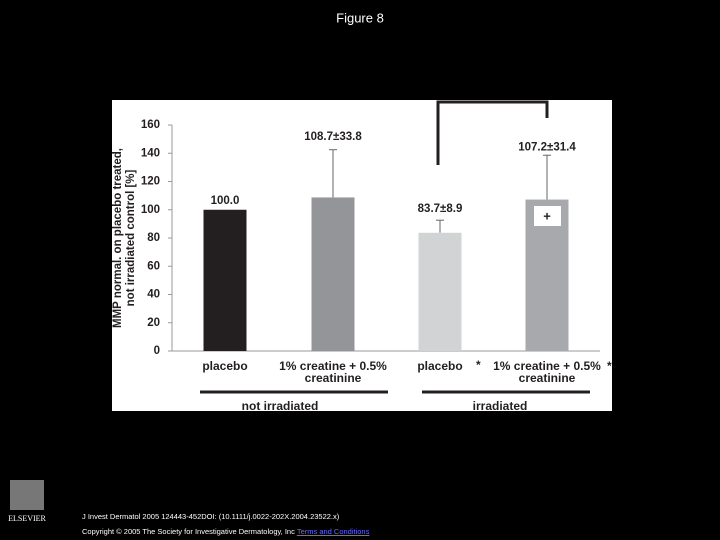 The image size is (720, 540). Describe the element at coordinates (118, 238) in the screenshot. I see `y-axis-label: MMP normal. on placebo treated,` at that location.